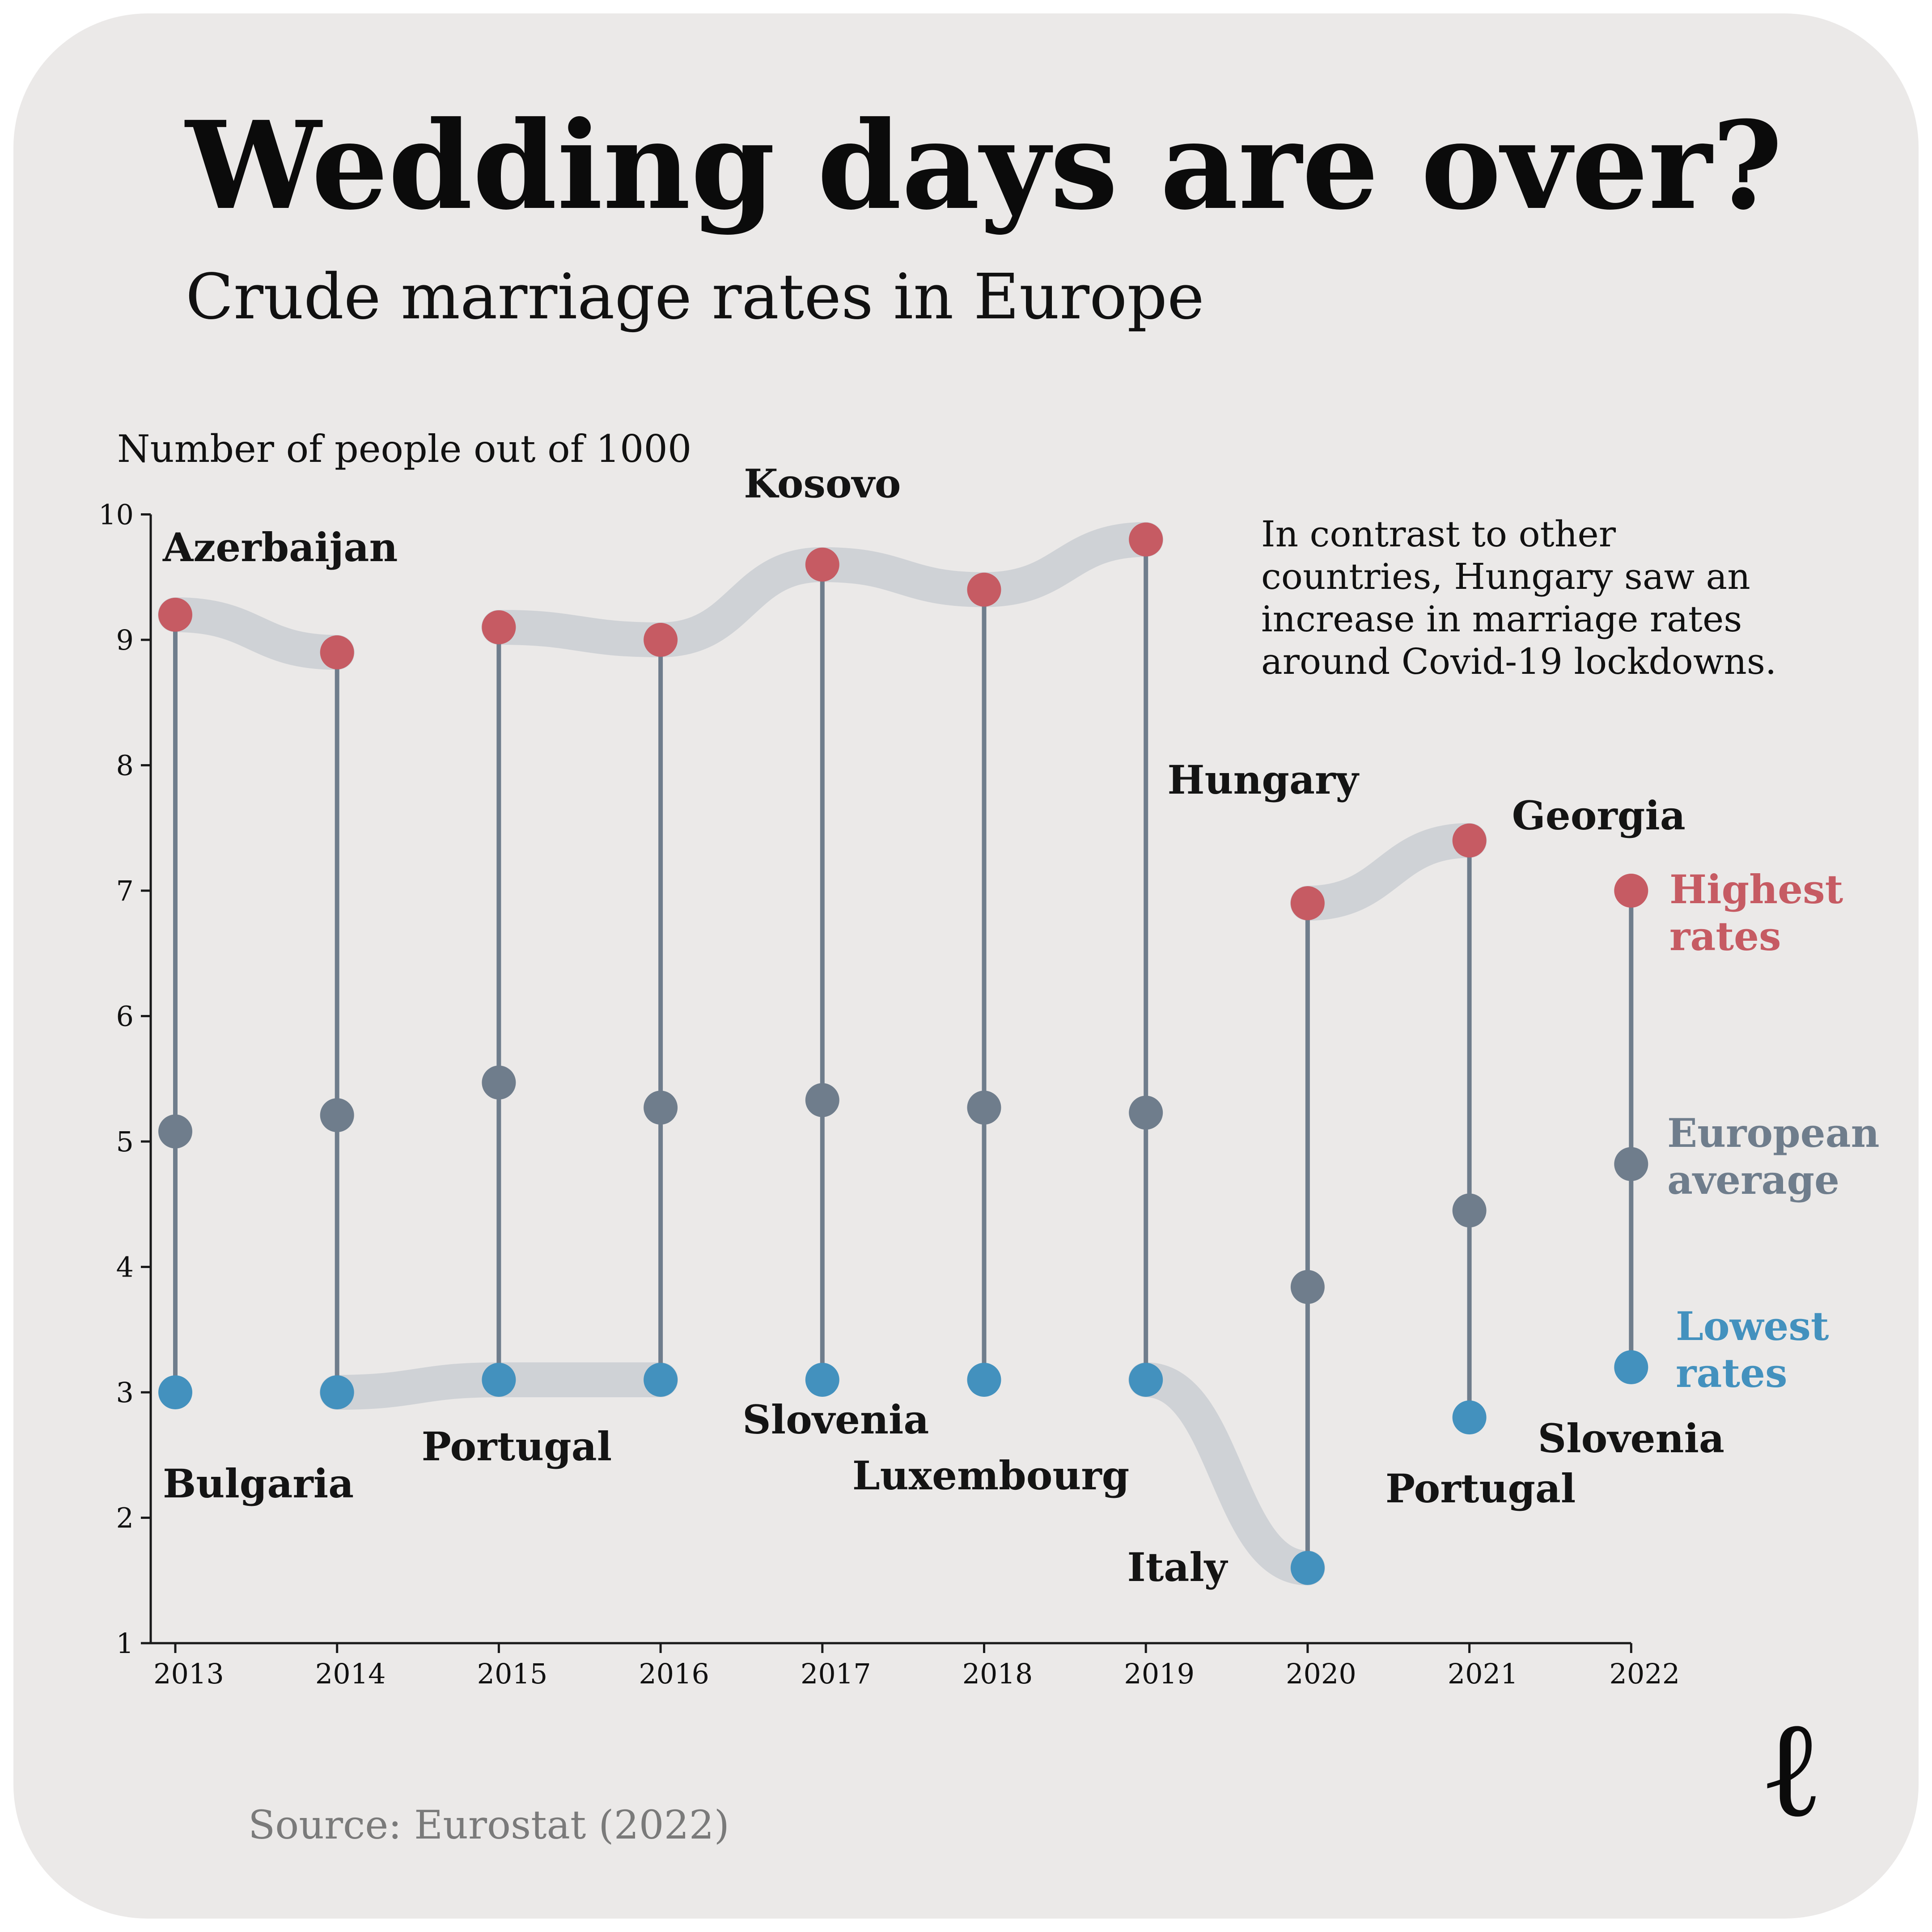  What do you see at coordinates (1599, 816) in the screenshot?
I see `country-label: Georgia` at bounding box center [1599, 816].